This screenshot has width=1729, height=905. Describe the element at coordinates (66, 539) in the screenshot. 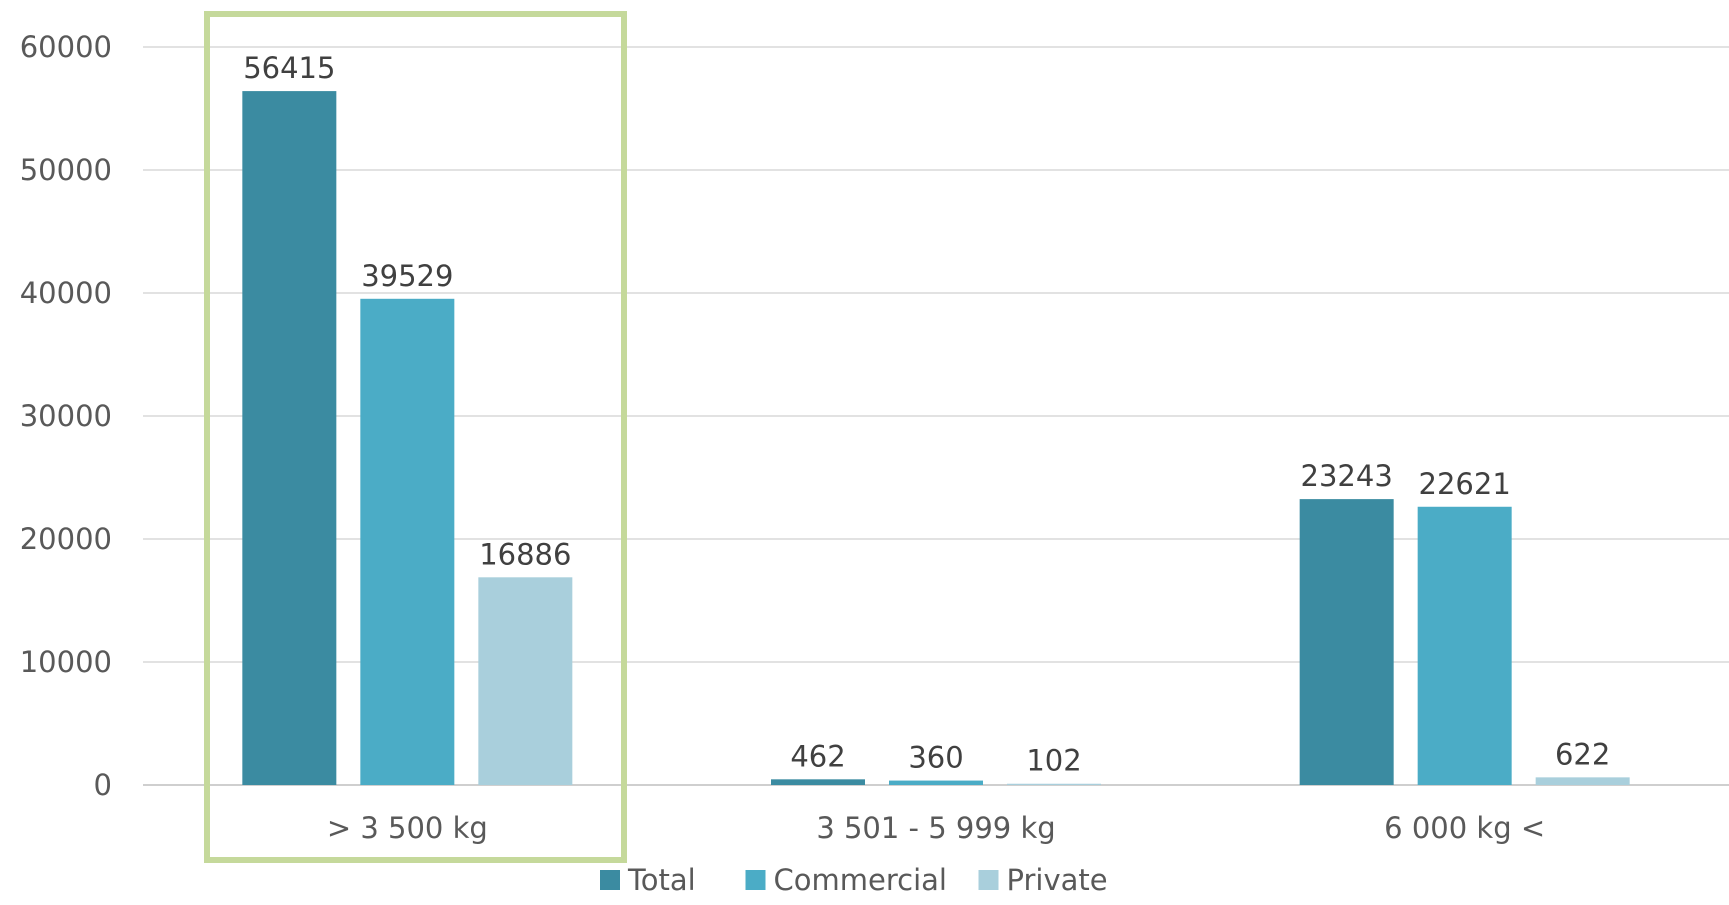

I see `y-tick-label: 20000` at that location.